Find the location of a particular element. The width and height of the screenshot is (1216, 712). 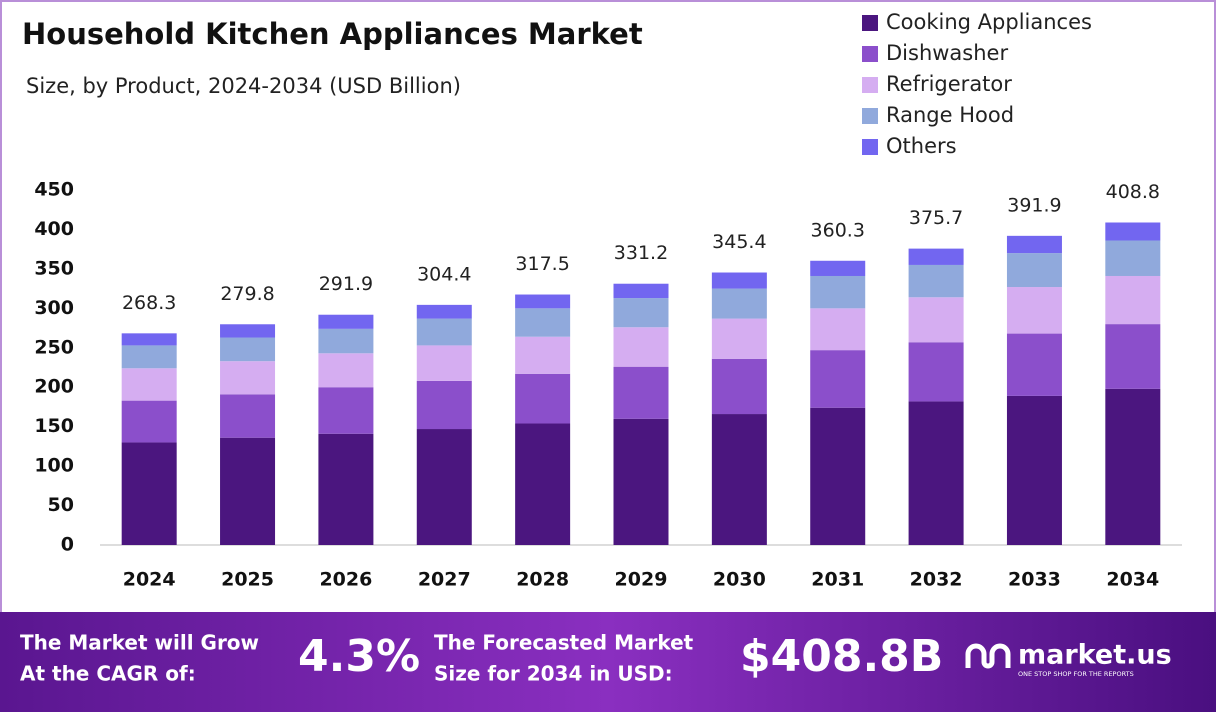

legend-label: Refrigerator is located at coordinates (949, 84).